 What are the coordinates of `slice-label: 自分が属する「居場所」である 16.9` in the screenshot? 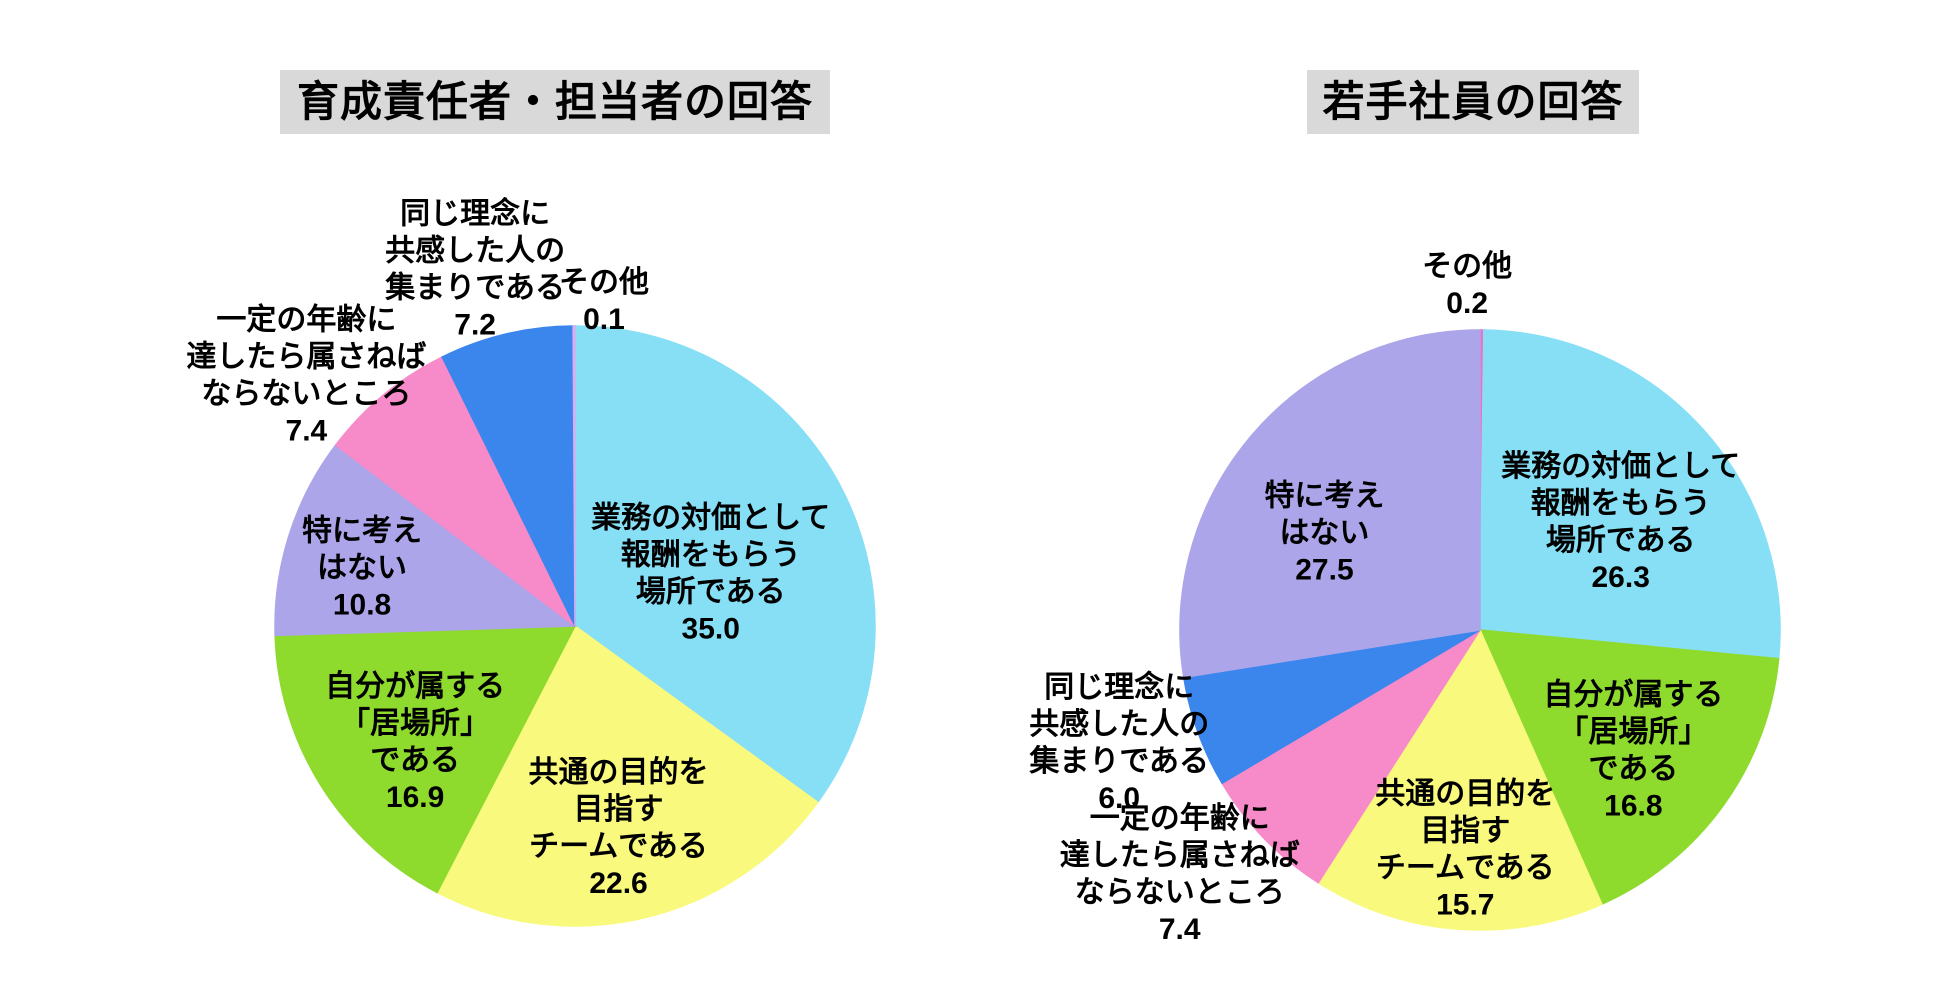 It's located at (415, 741).